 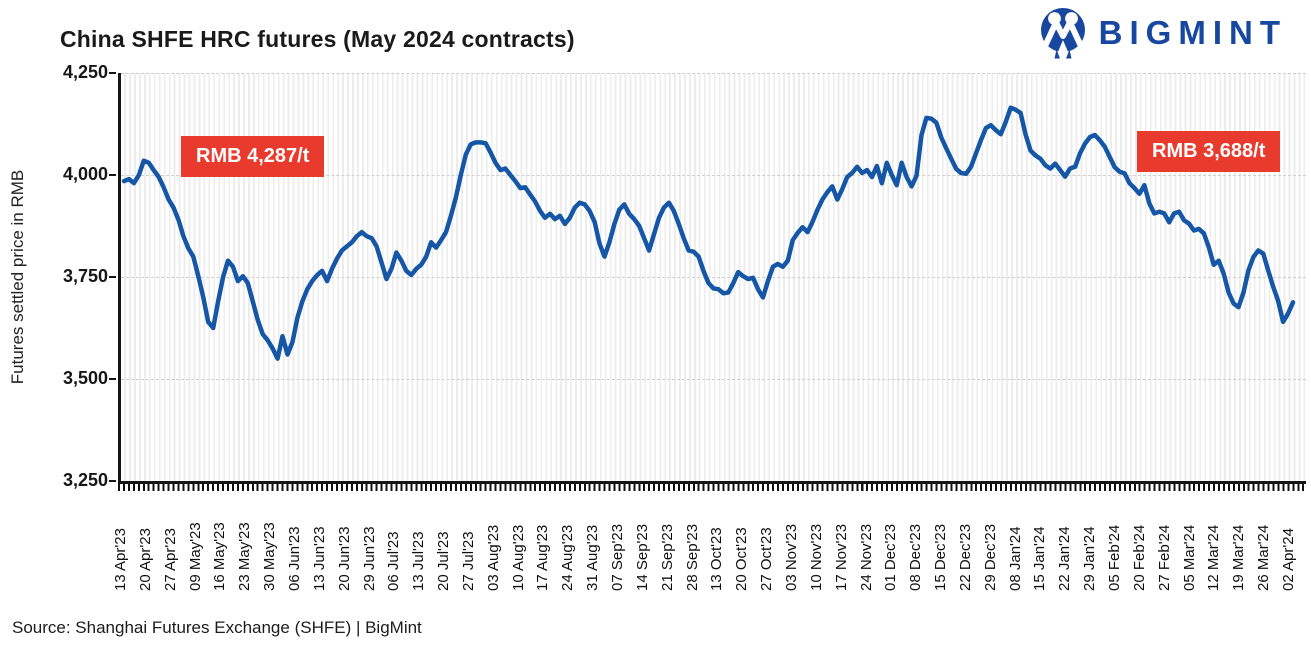 I want to click on x-tick-label: 07 Sep'23, so click(x=617, y=557).